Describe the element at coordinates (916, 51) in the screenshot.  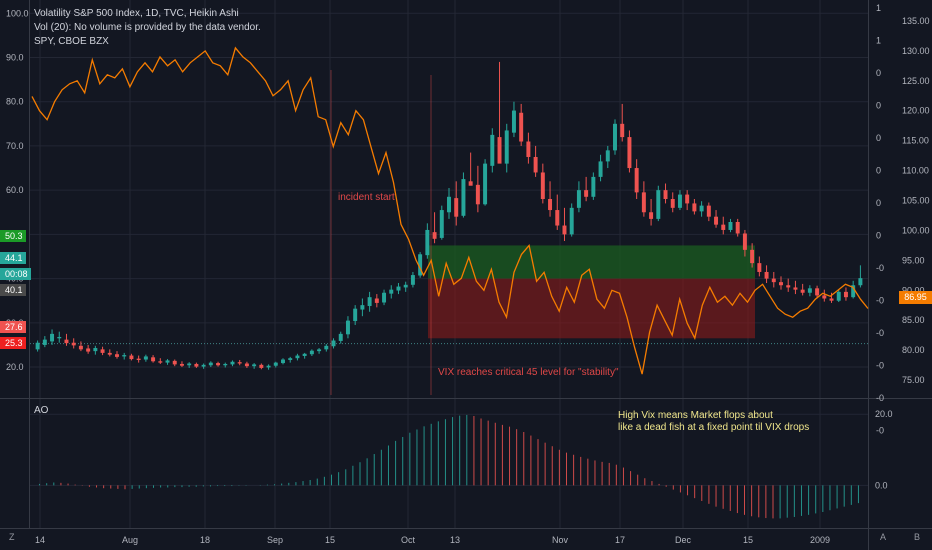
I see `right-axis-label: 130.00` at that location.